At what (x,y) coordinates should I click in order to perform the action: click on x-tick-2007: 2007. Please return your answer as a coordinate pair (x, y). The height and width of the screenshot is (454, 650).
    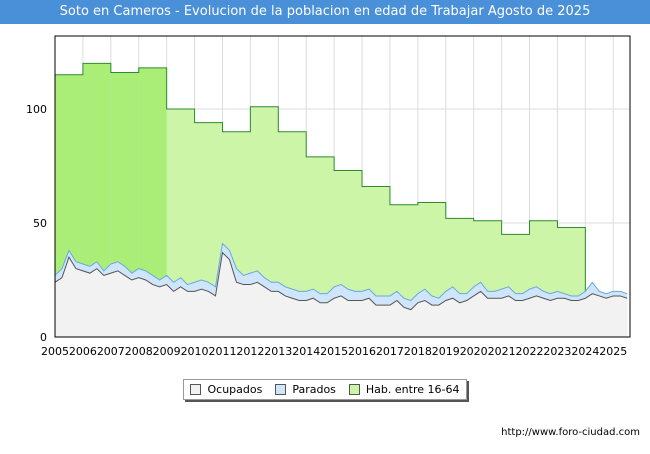
    Looking at the image, I should click on (111, 351).